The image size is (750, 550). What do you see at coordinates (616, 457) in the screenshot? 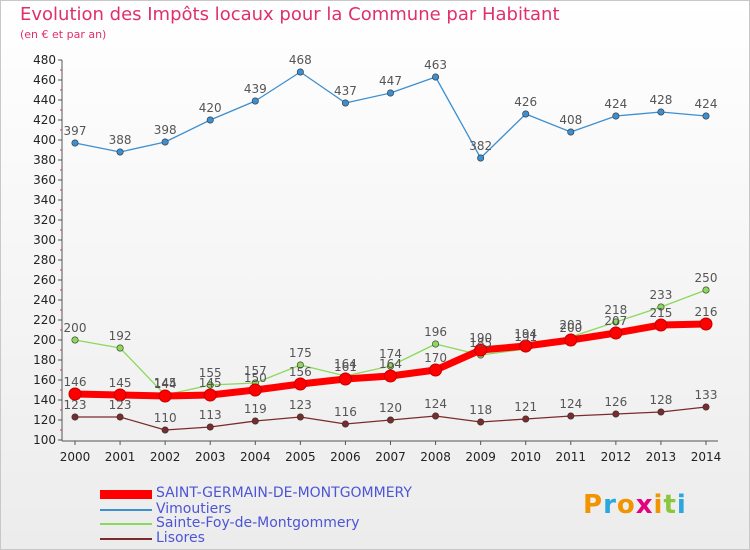
I see `x-tick-label: 2012` at bounding box center [616, 457].